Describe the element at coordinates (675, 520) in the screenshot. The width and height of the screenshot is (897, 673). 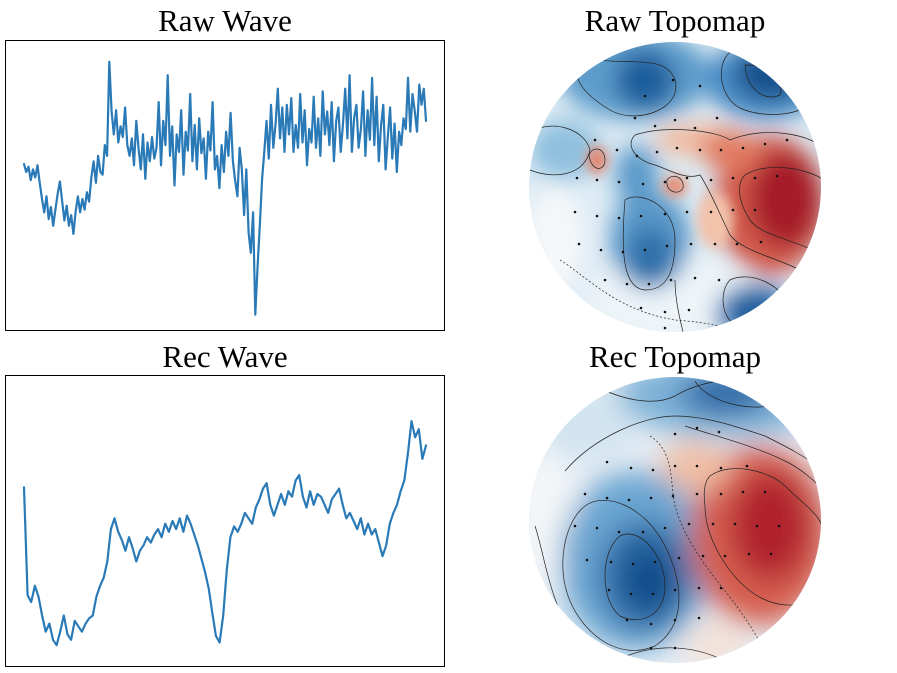
I see `rec-topomap` at that location.